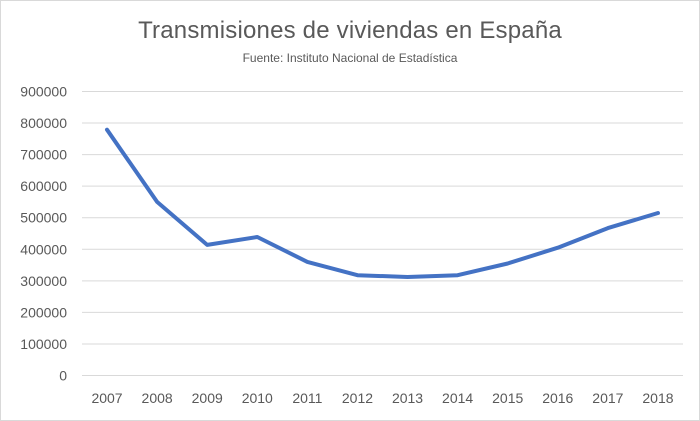 The image size is (700, 421). What do you see at coordinates (407, 398) in the screenshot?
I see `x-tick-label: 2013` at bounding box center [407, 398].